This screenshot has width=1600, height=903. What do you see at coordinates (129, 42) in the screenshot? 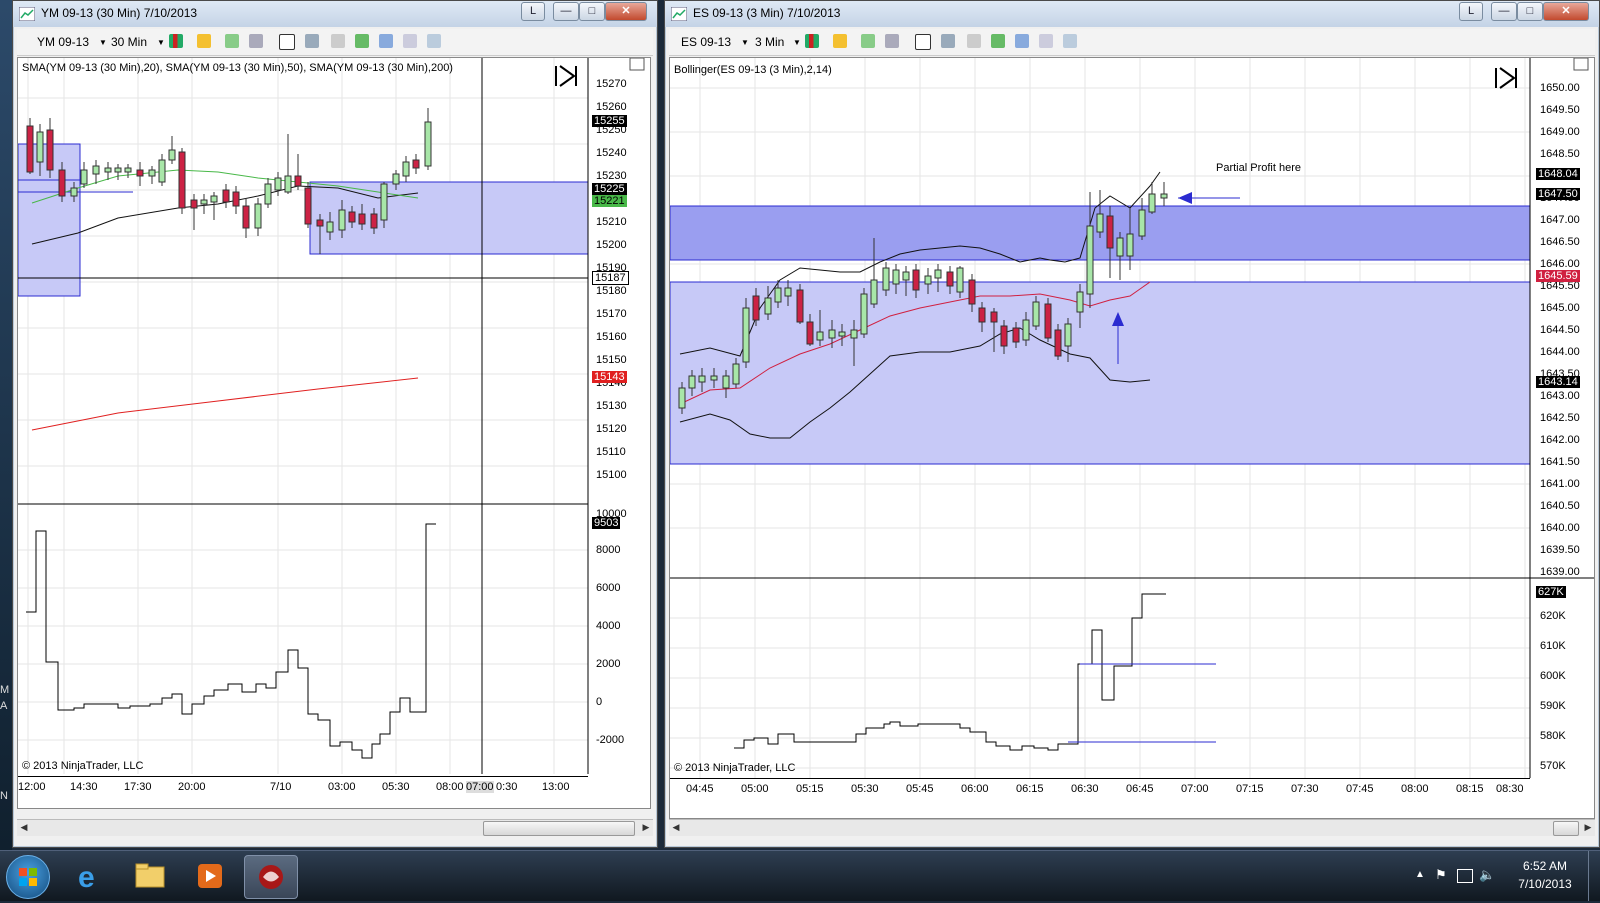
I see `interval-selector: 30 Min` at bounding box center [129, 42].